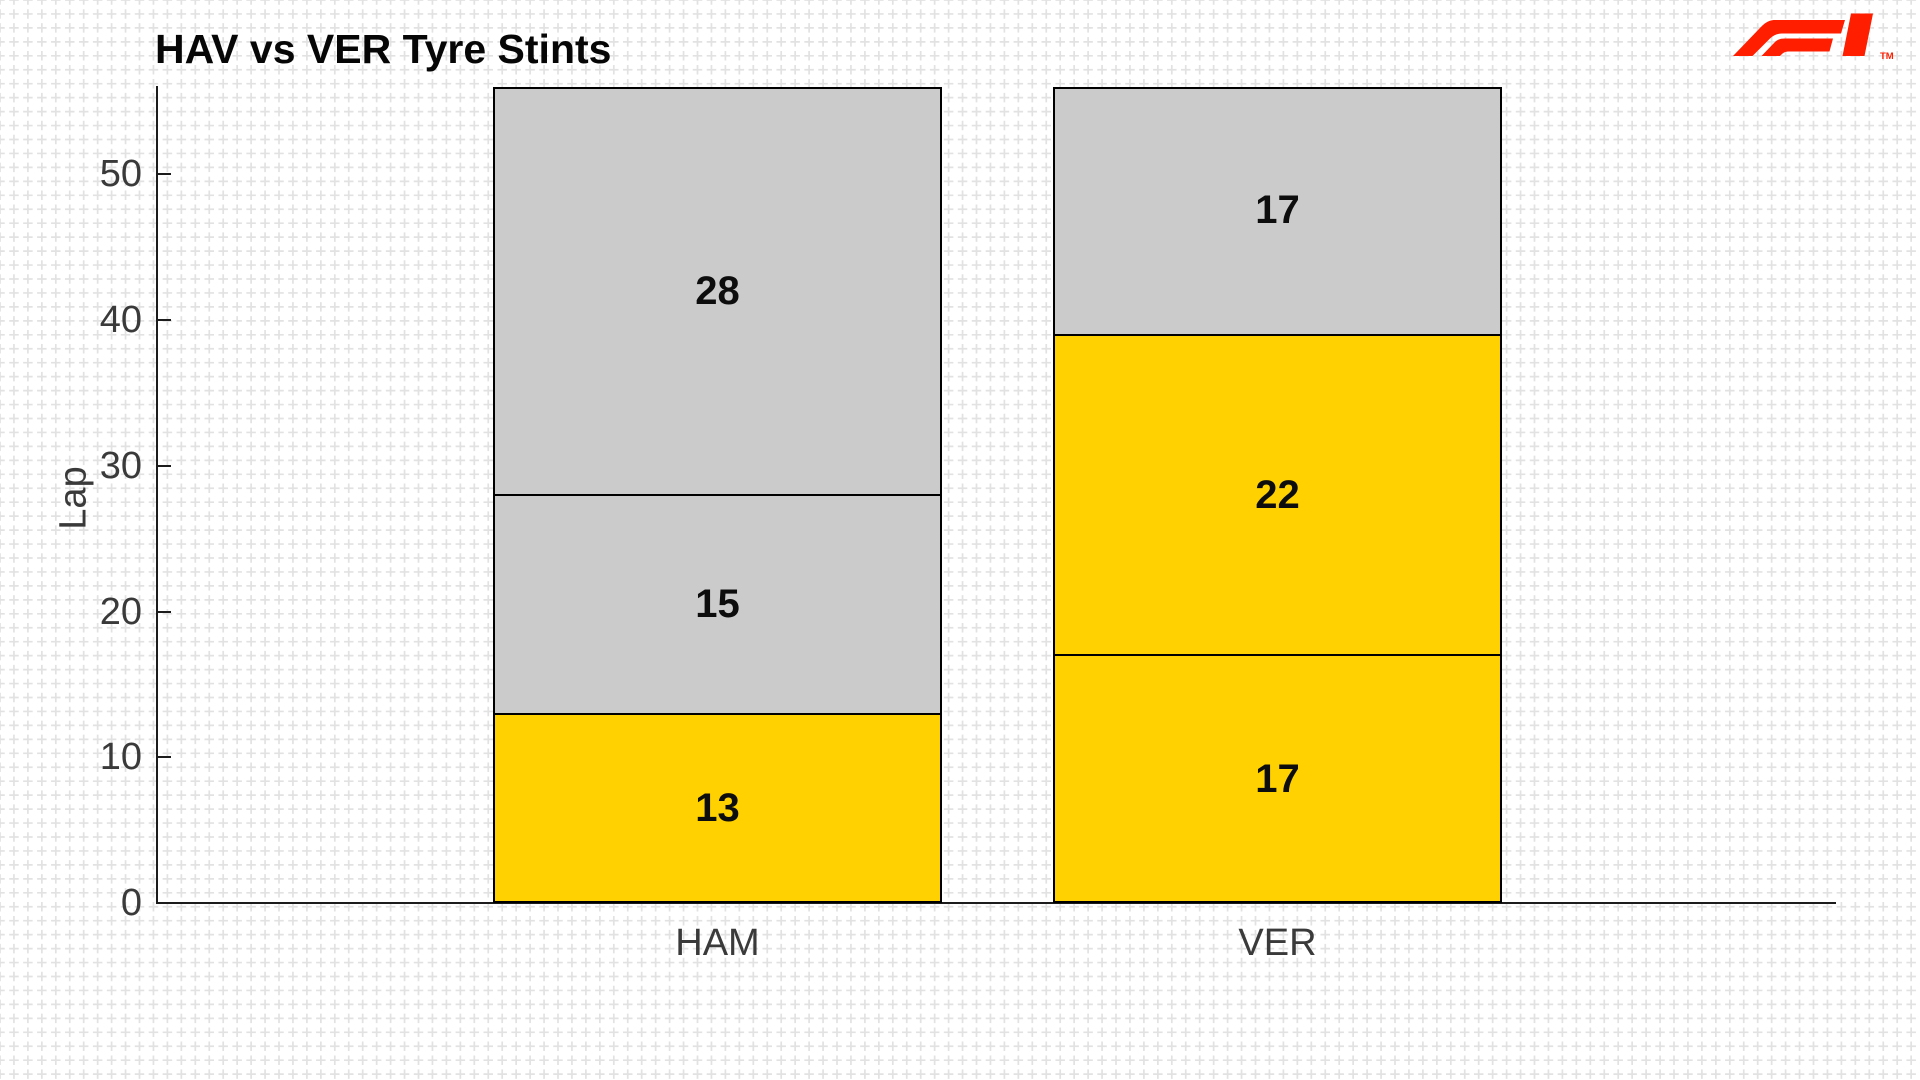 The image size is (1920, 1080). I want to click on f1-logo-lower-stripe, so click(1797, 47).